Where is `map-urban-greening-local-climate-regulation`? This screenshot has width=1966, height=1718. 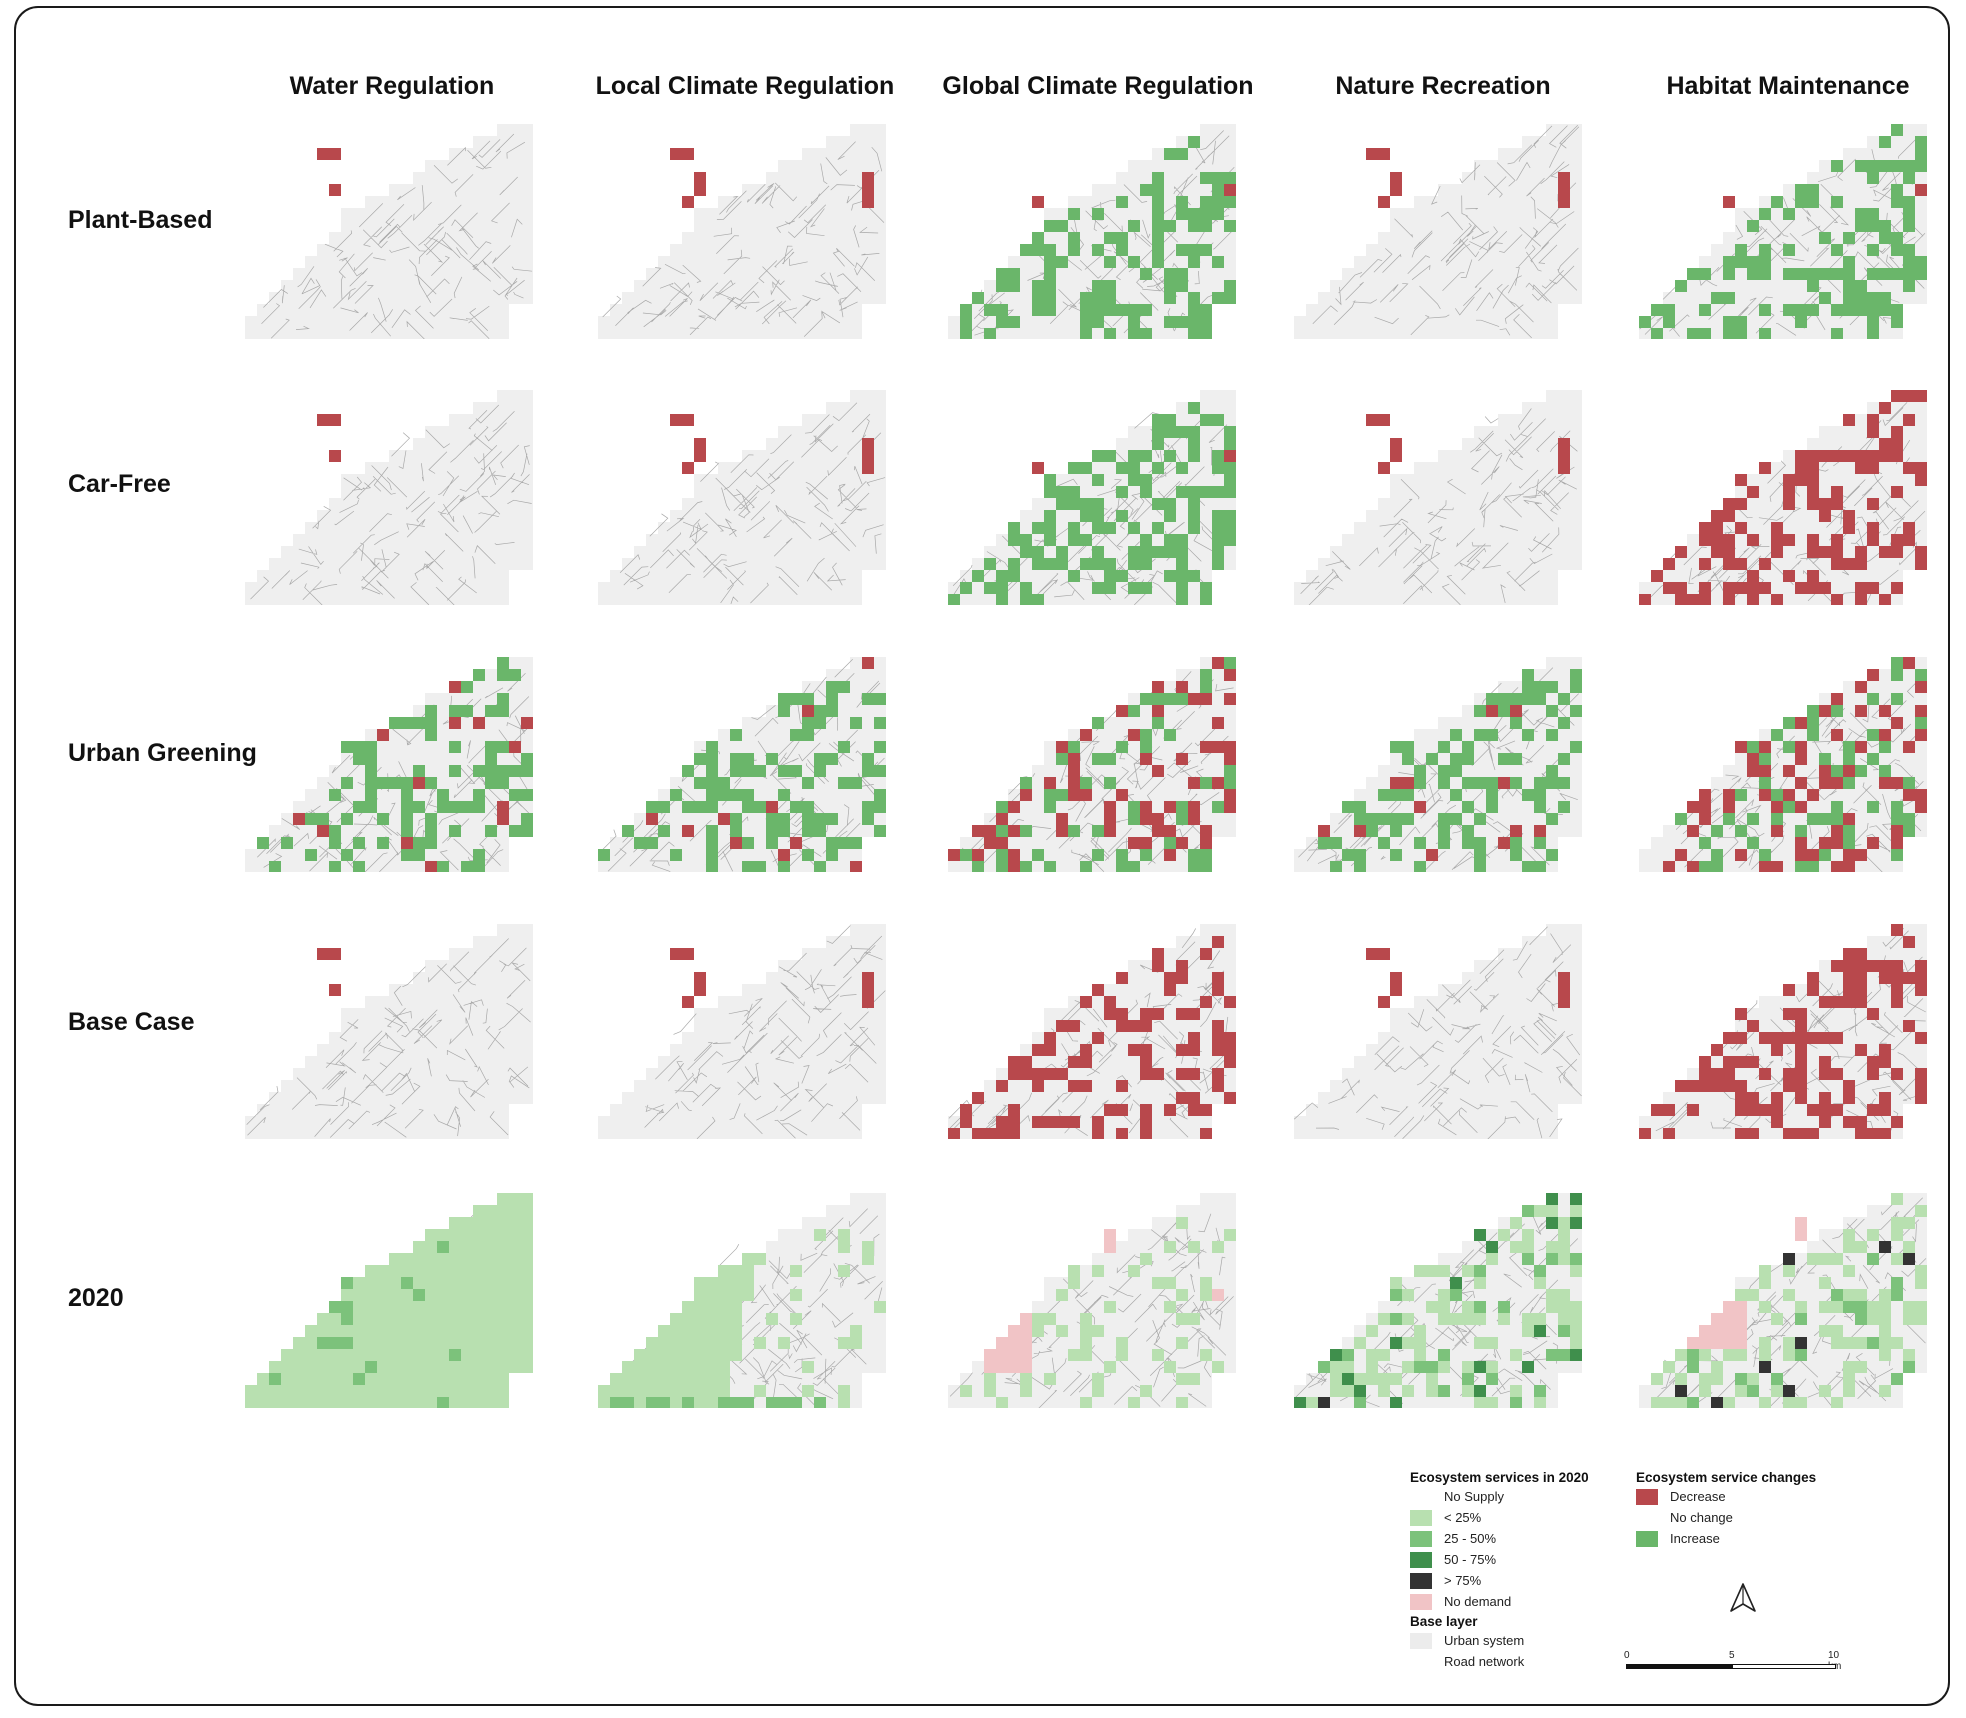
map-urban-greening-local-climate-regulation is located at coordinates (743, 764).